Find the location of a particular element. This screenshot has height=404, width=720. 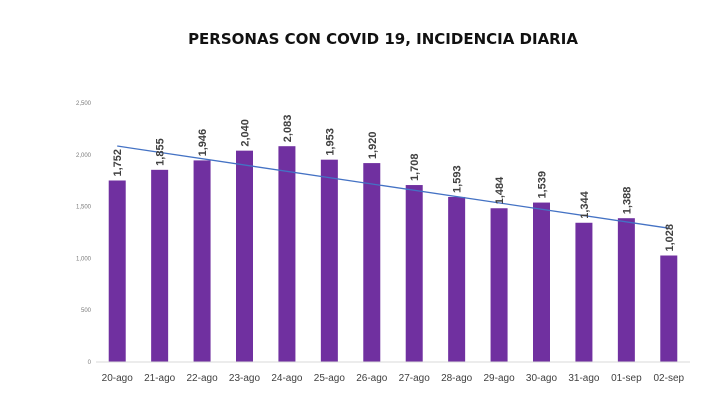

data-label: 1,920 is located at coordinates (373, 146).